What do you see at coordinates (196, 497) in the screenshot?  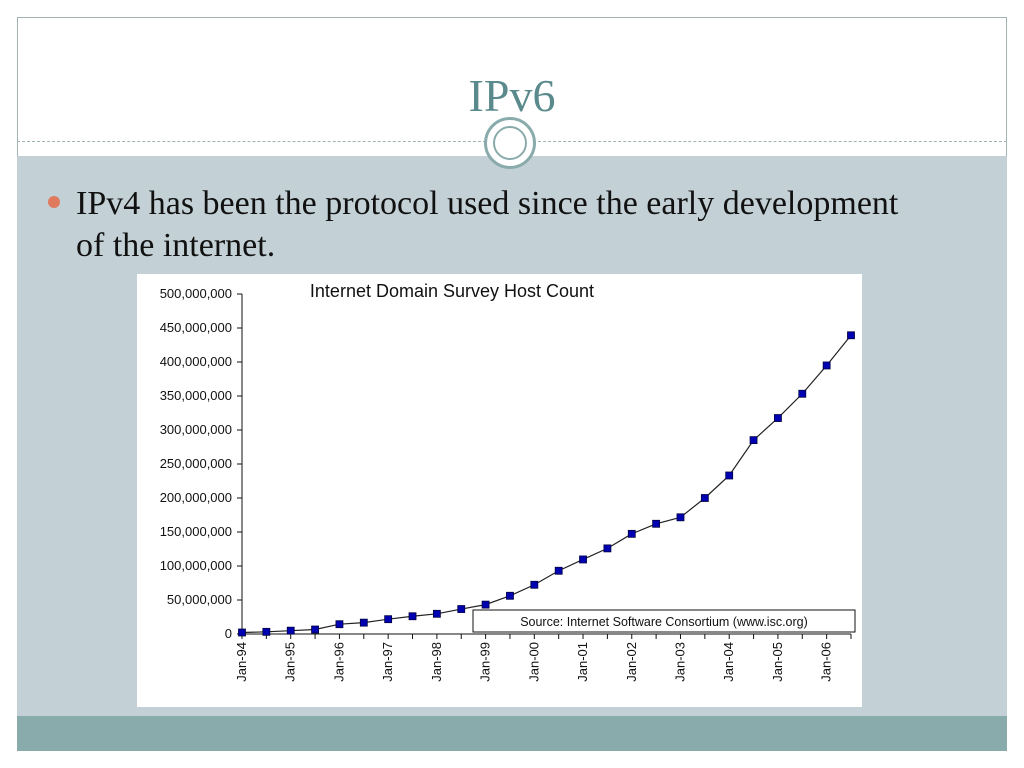 I see `y-tick-label: 200,000,000` at bounding box center [196, 497].